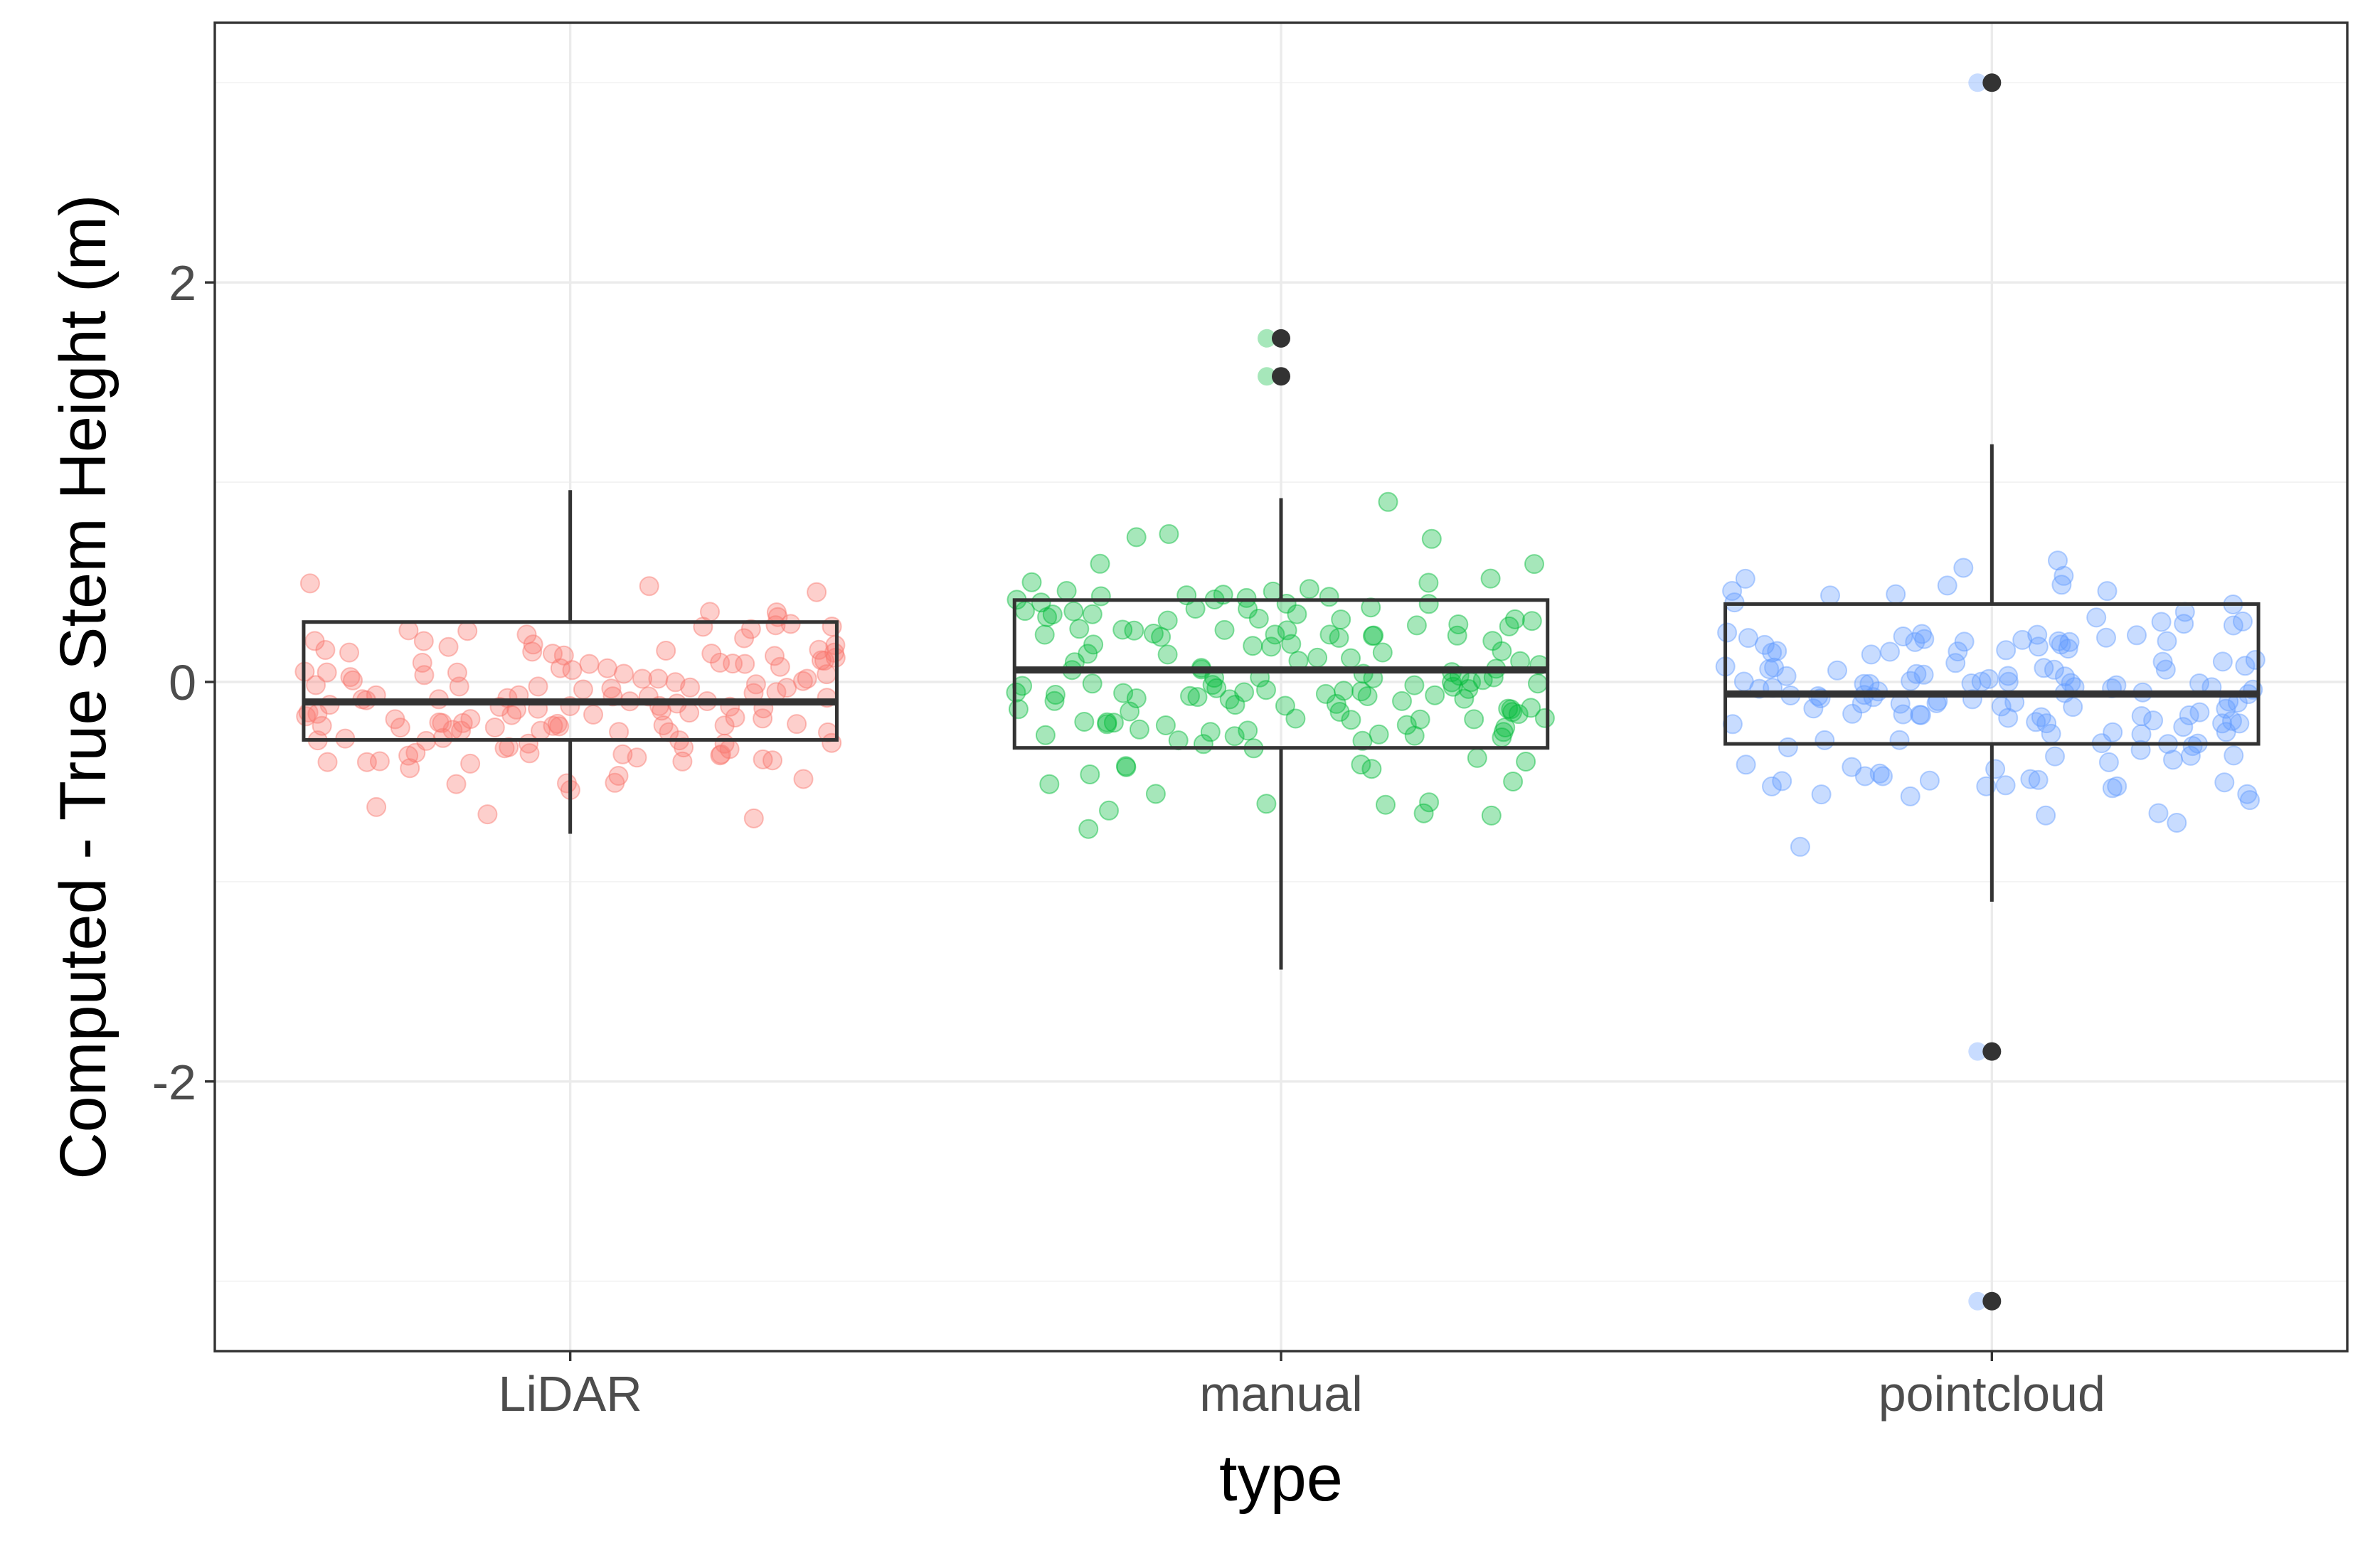 This screenshot has height=1541, width=2380. Describe the element at coordinates (1992, 1394) in the screenshot. I see `x-tick-label: pointcloud` at that location.